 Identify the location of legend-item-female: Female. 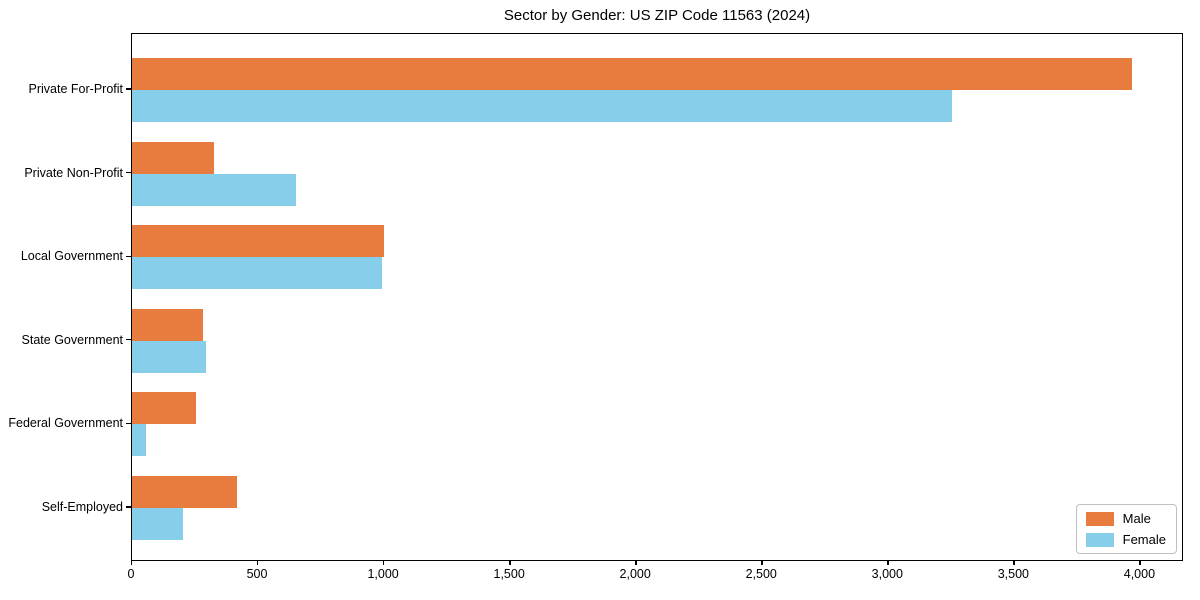
(1125, 539).